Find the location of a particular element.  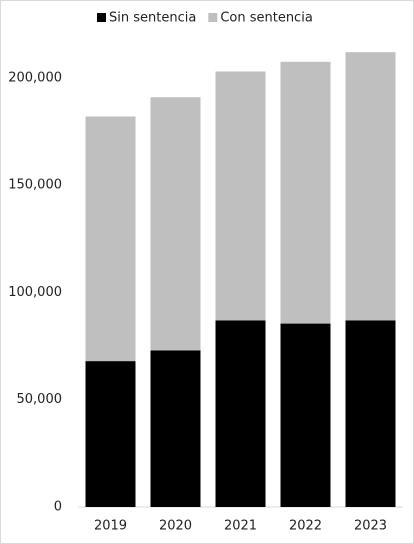

x-tick-label: 2022 is located at coordinates (305, 526).